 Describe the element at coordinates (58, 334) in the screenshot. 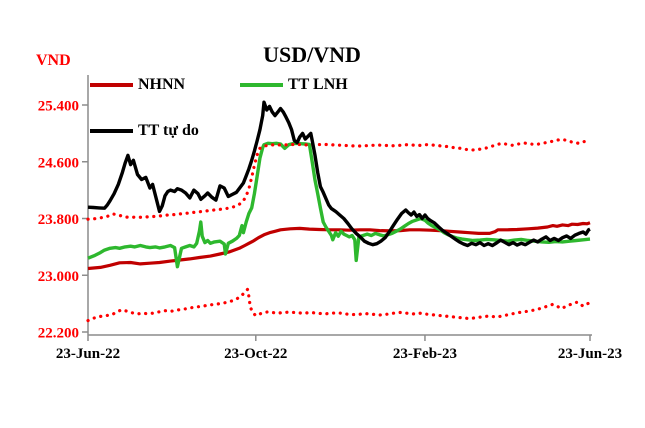

I see `y-tick-label: 22.200` at that location.